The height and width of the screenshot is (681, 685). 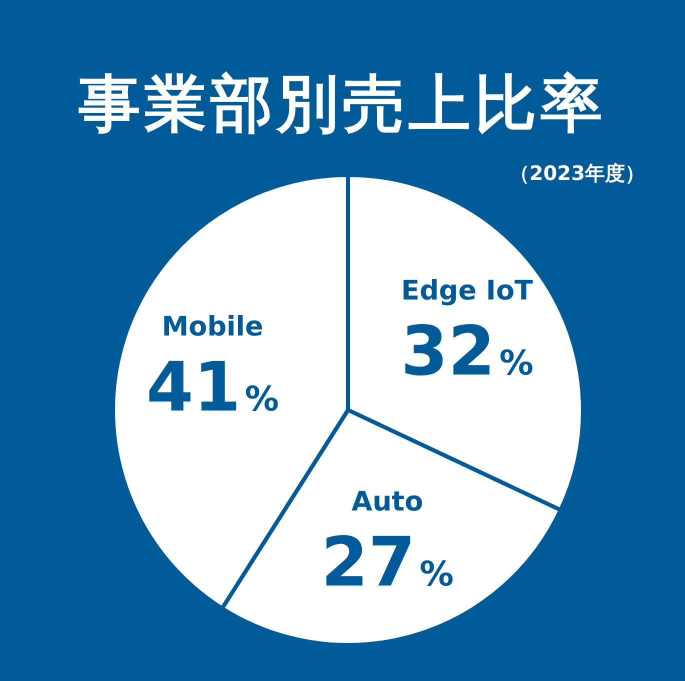 What do you see at coordinates (213, 327) in the screenshot?
I see `slice-label: Mobile` at bounding box center [213, 327].